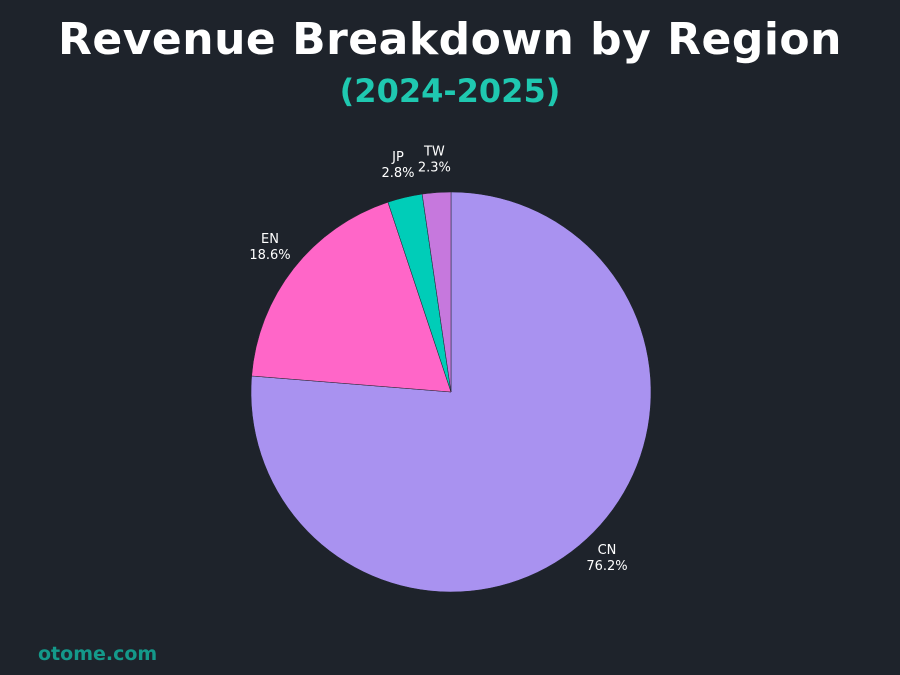 Image resolution: width=900 pixels, height=675 pixels. Describe the element at coordinates (436, 292) in the screenshot. I see `pie-slice-tw` at that location.